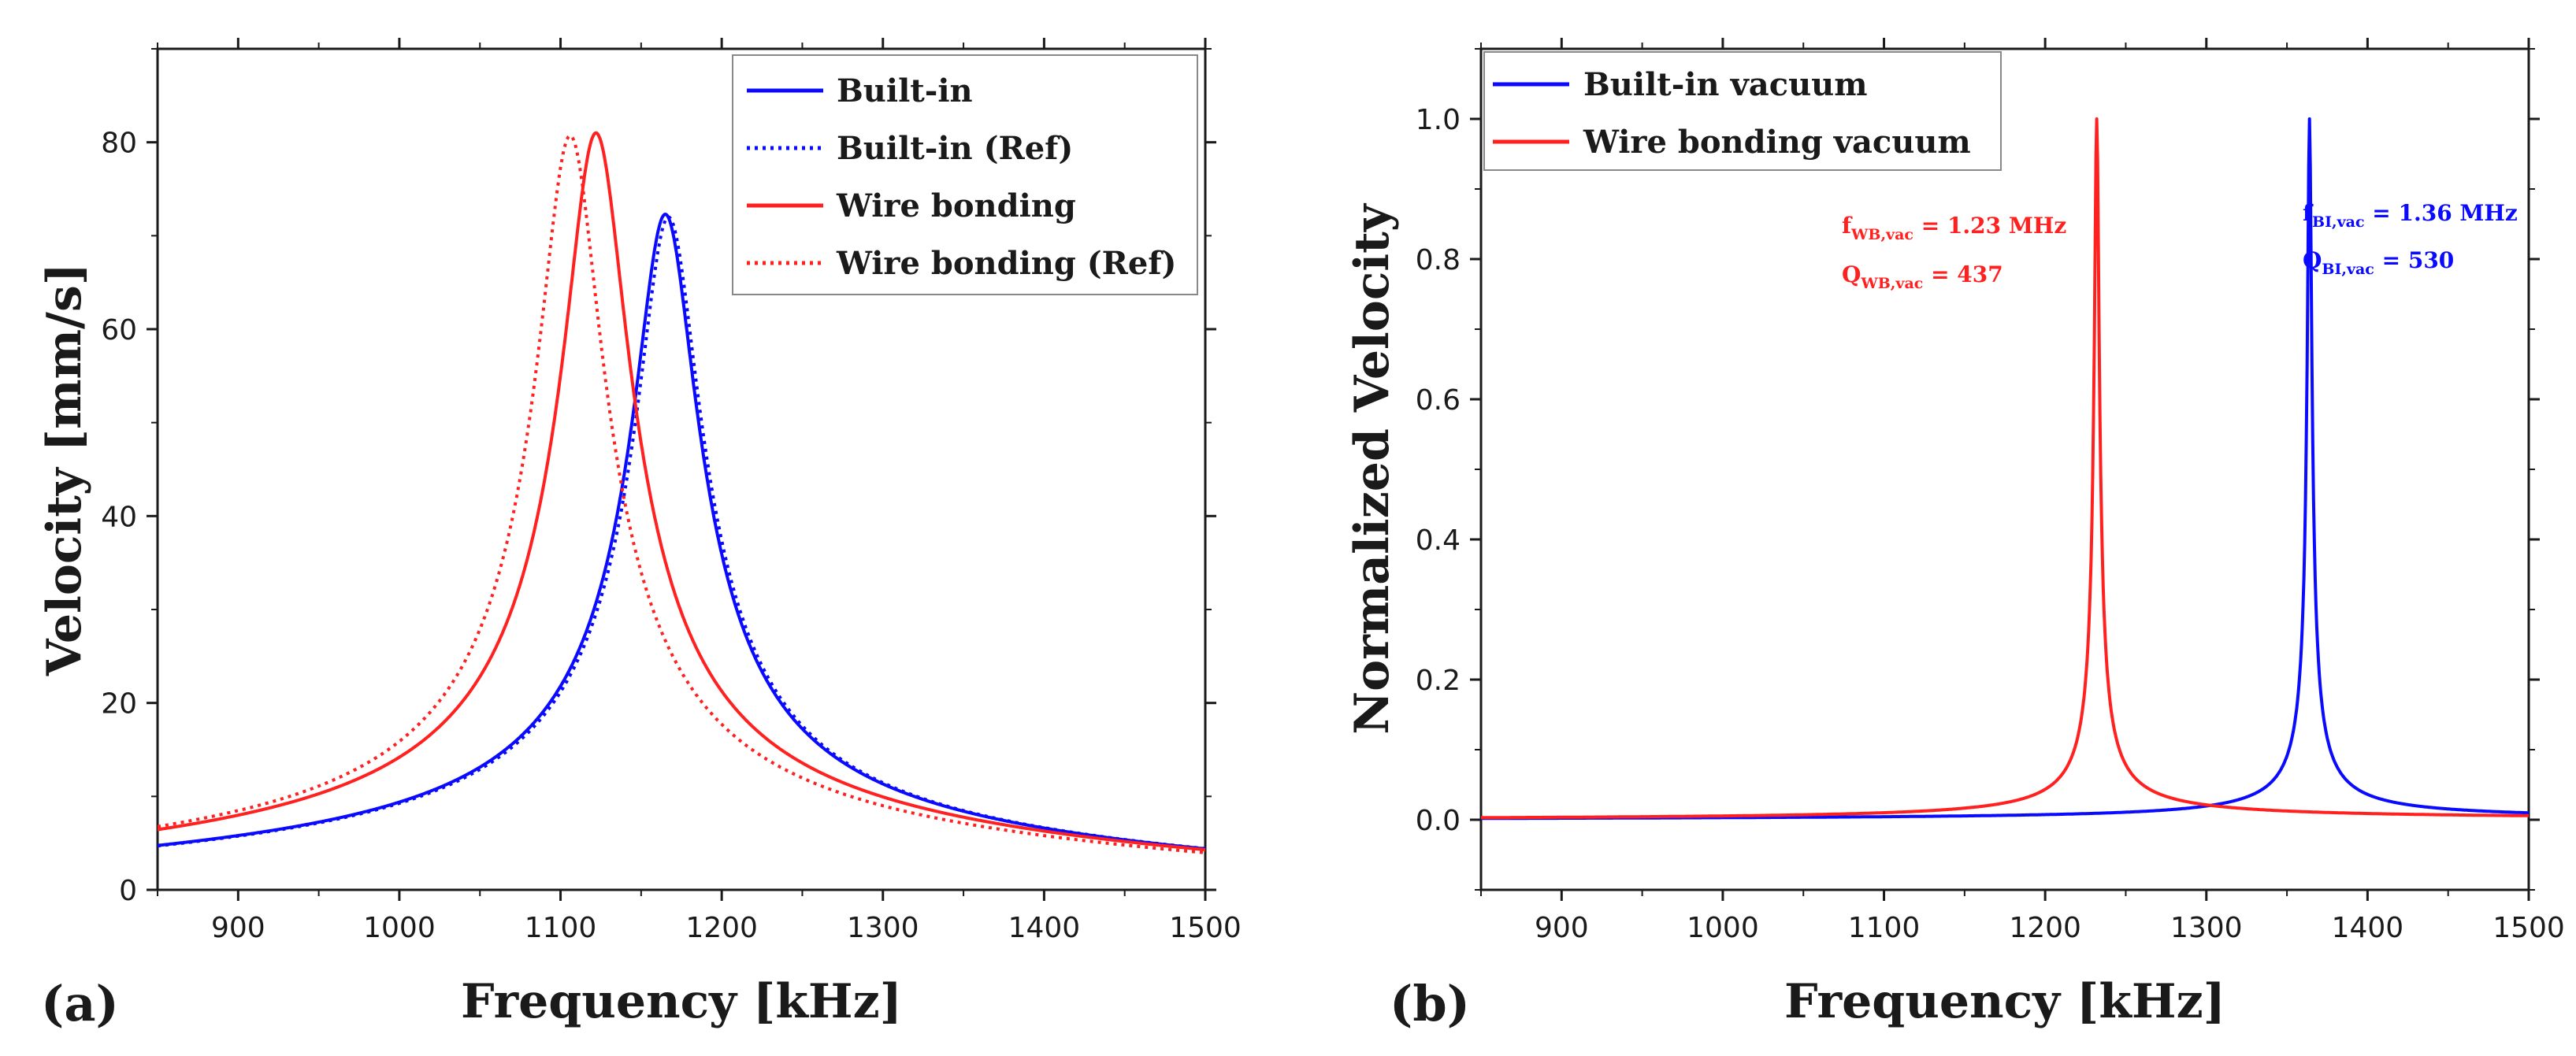 Image resolution: width=2576 pixels, height=1056 pixels. Describe the element at coordinates (119, 330) in the screenshot. I see `y-tick-label-a-3: 60` at that location.